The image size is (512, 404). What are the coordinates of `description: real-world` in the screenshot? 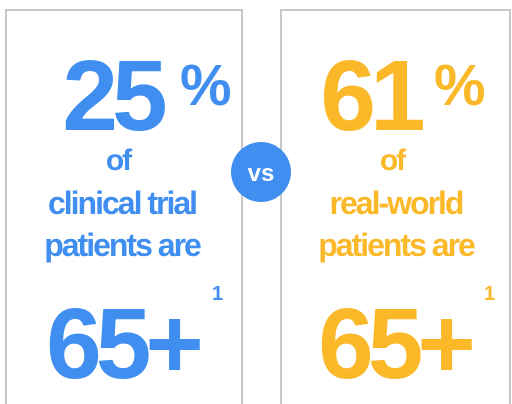 It's located at (396, 203).